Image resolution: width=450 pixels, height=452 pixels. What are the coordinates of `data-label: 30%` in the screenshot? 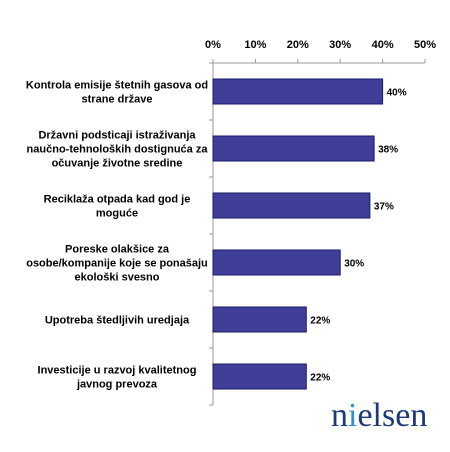 It's located at (354, 264).